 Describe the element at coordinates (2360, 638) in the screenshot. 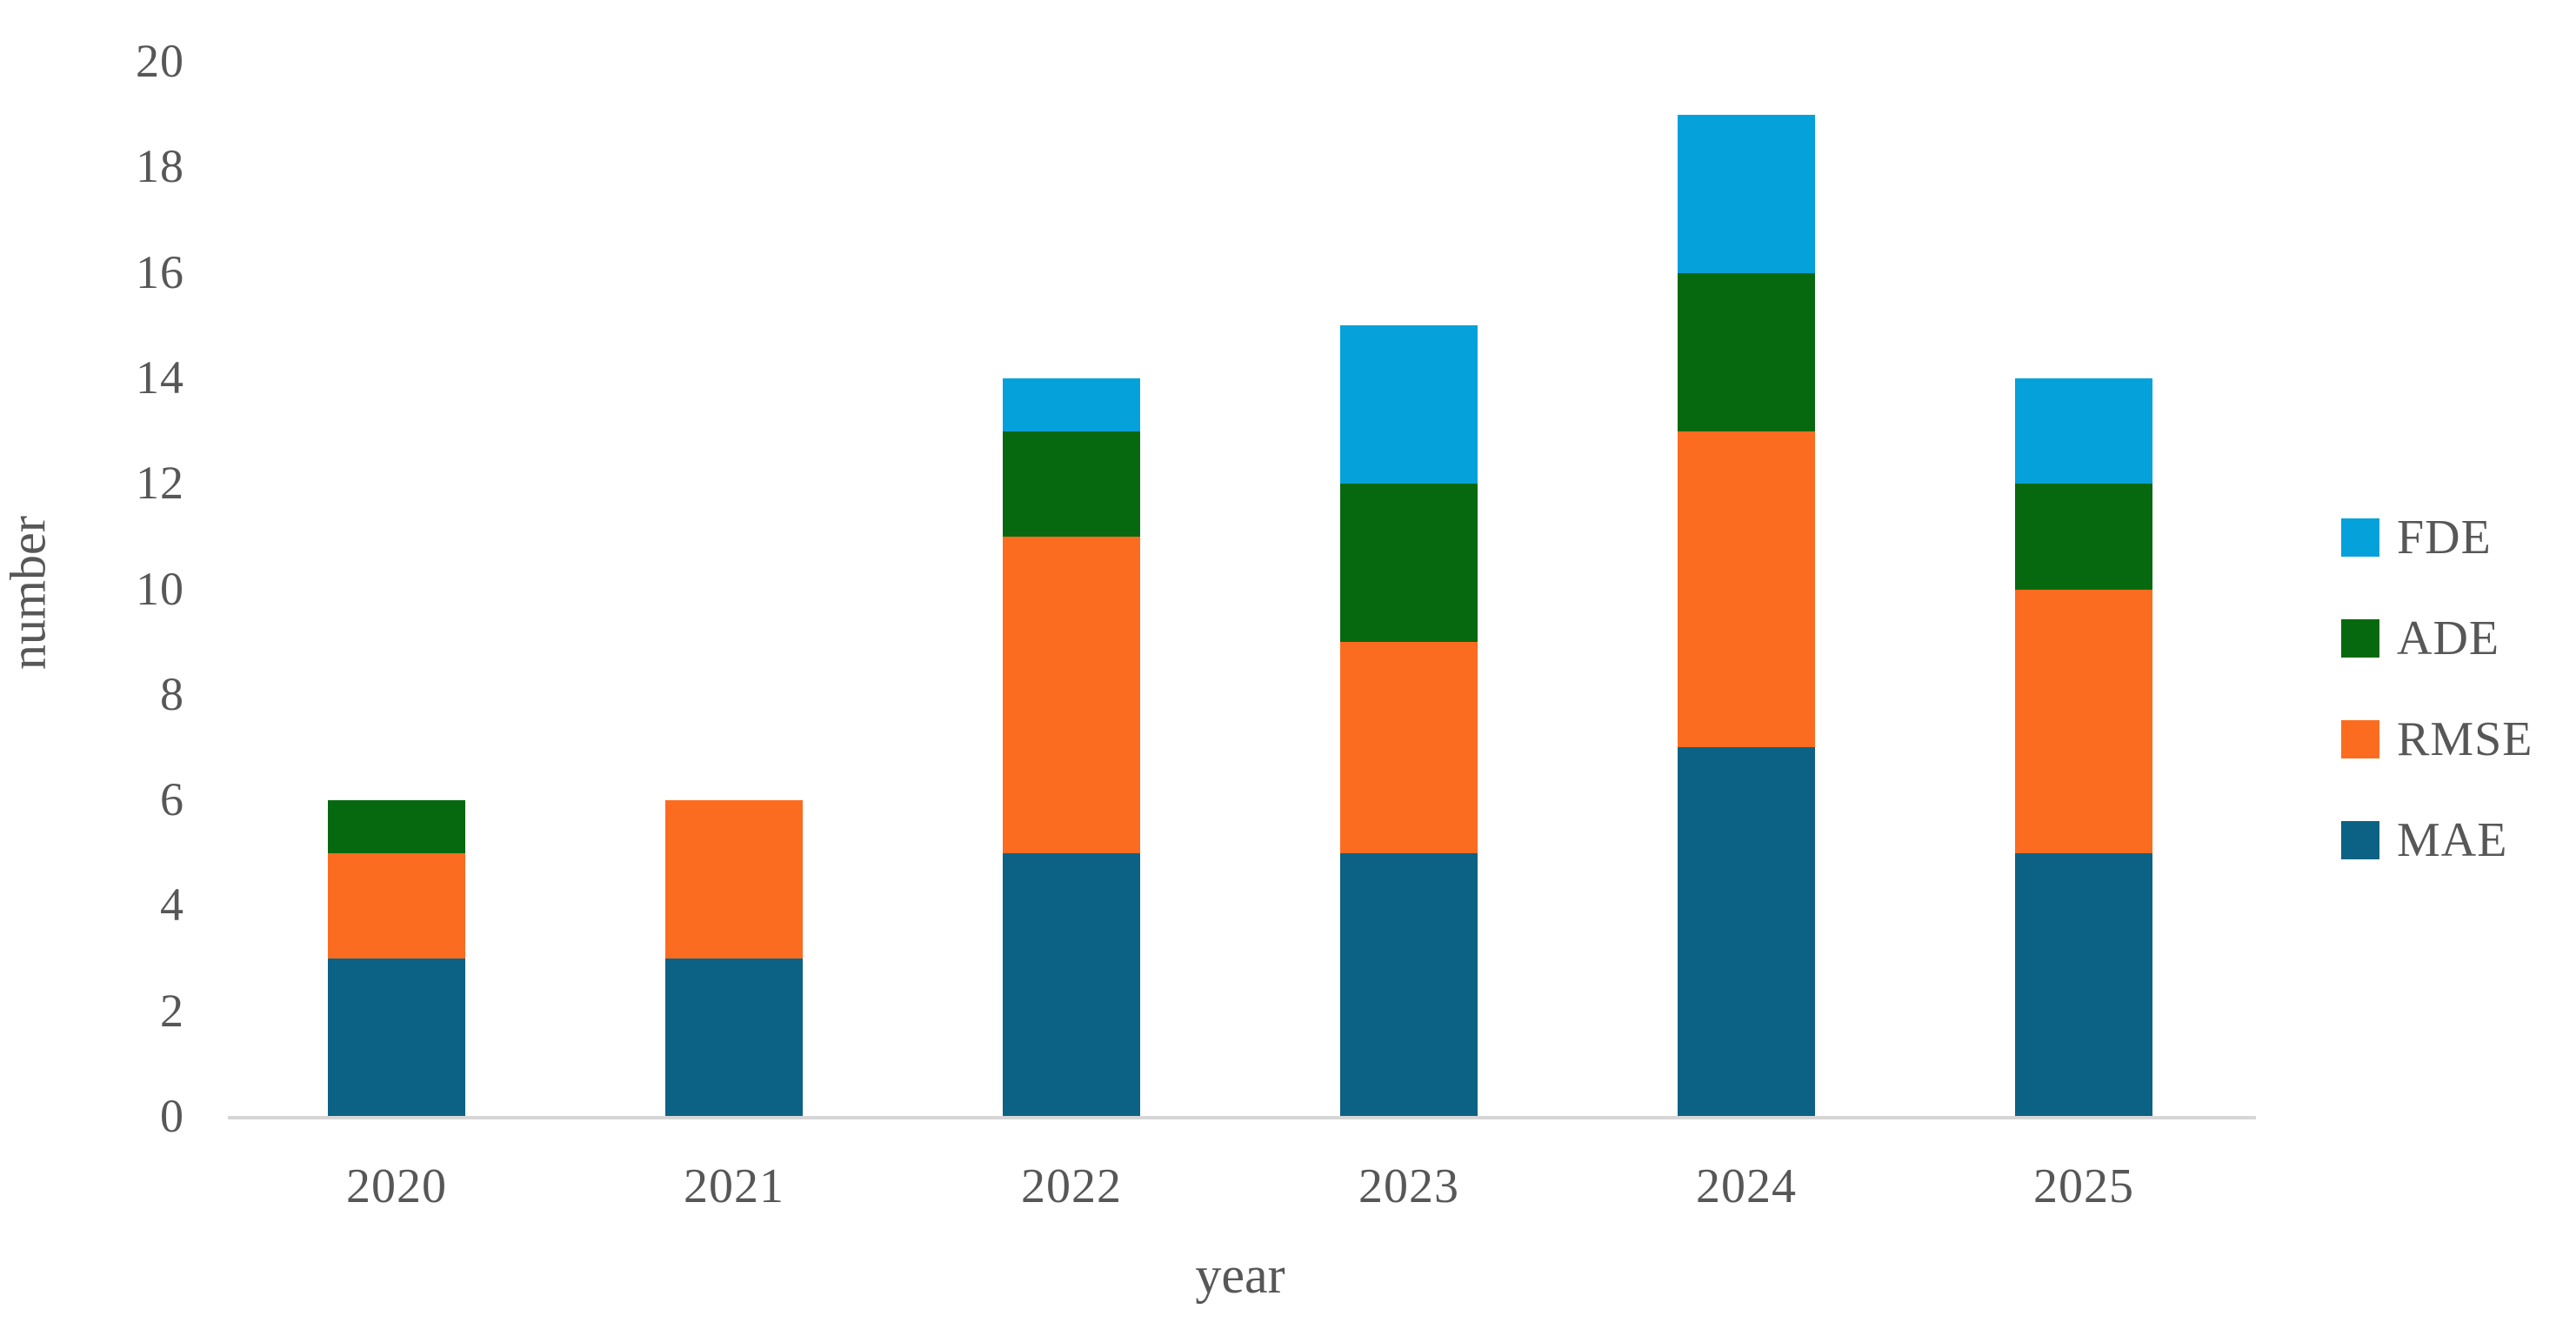

I see `legend-swatch-ade` at that location.